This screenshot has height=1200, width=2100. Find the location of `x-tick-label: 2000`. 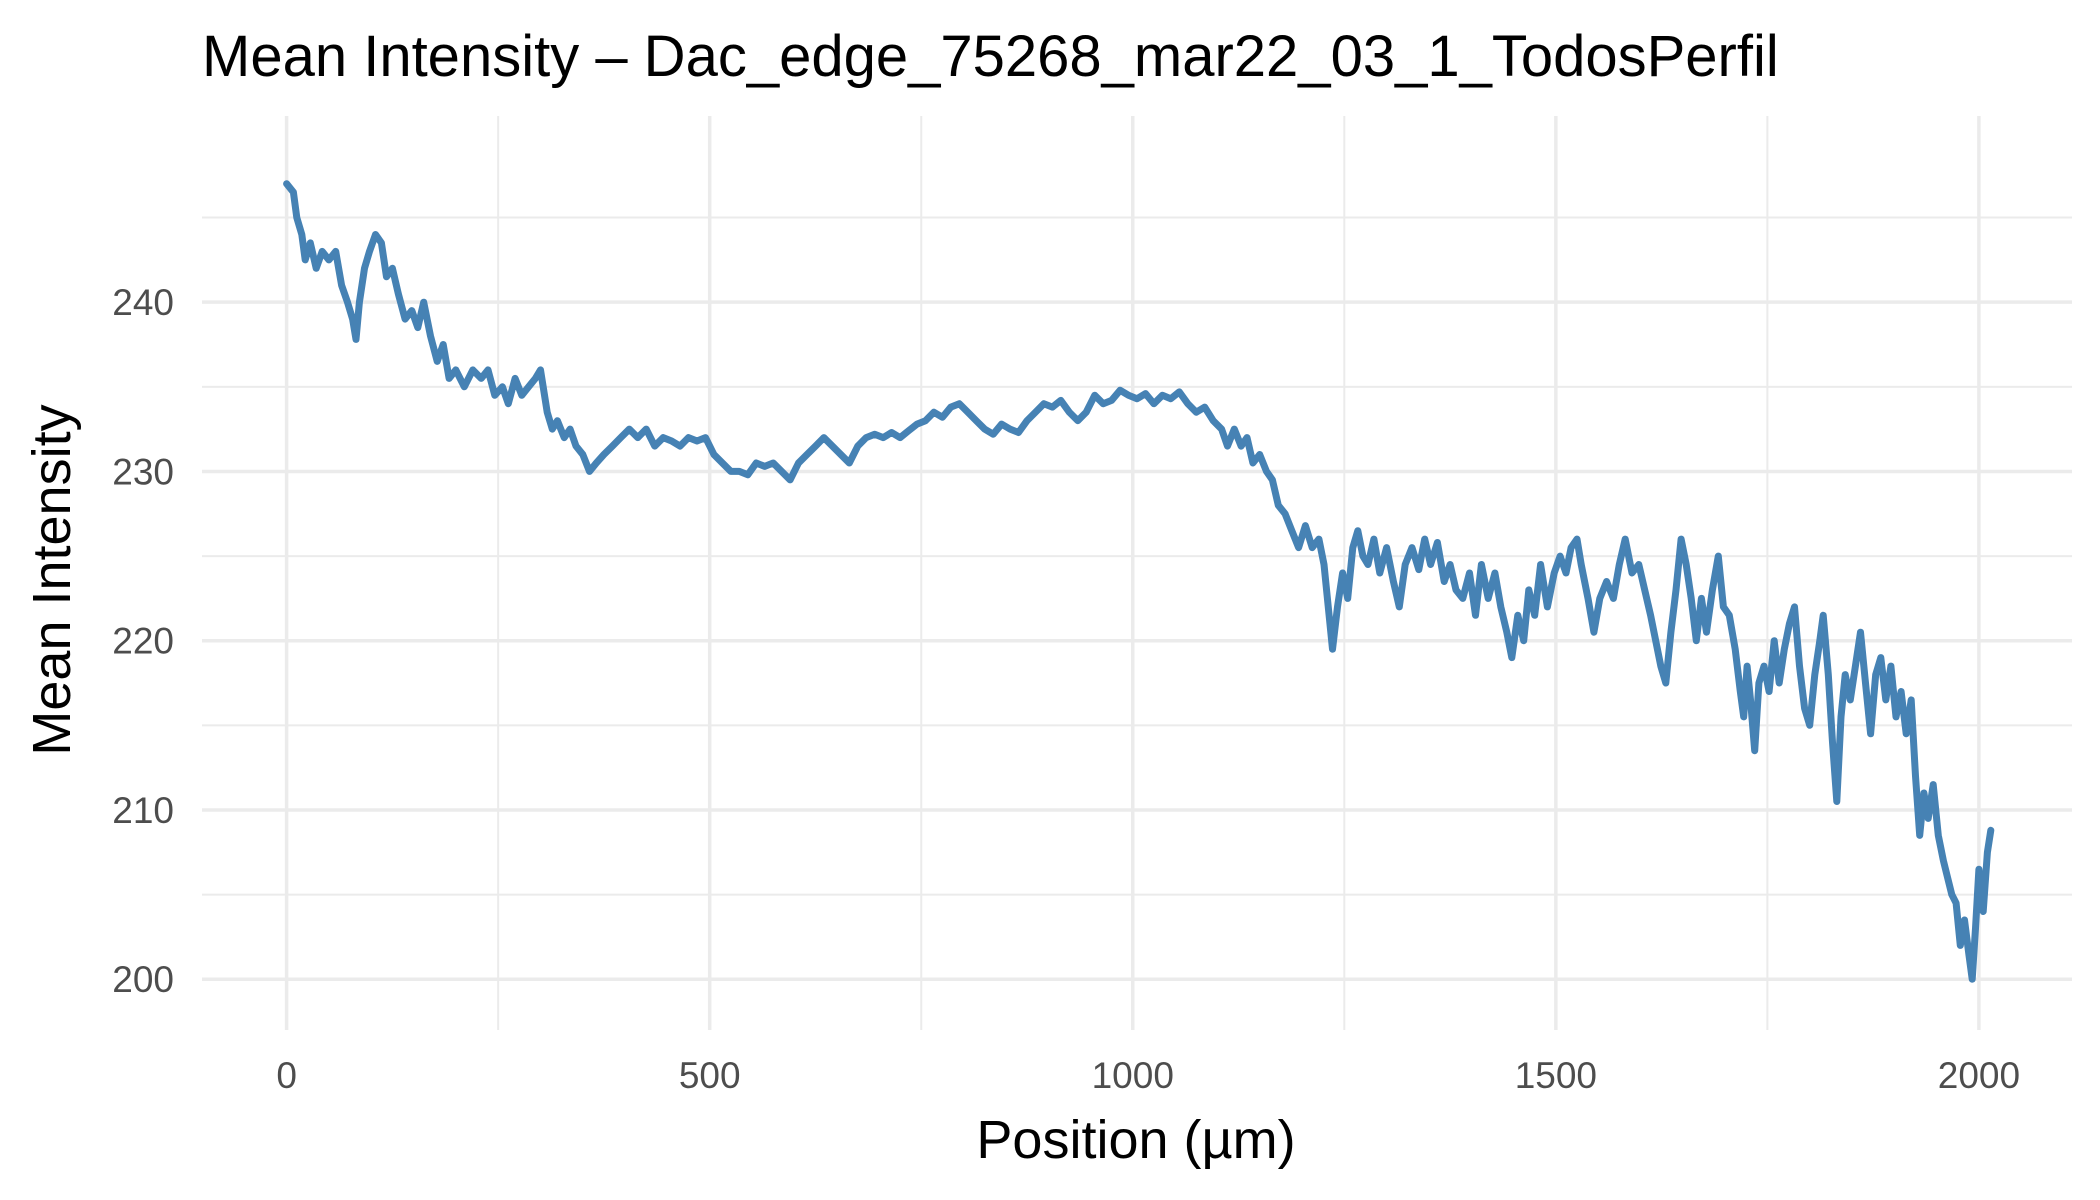

x-tick-label: 2000 is located at coordinates (1979, 1075).